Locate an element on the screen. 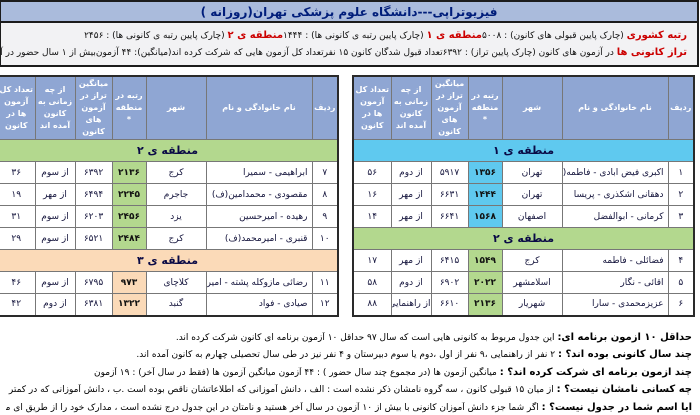 The height and width of the screenshot is (415, 700). column-header-since: از چه زمانی به کانون آمده اند is located at coordinates (56, 107).